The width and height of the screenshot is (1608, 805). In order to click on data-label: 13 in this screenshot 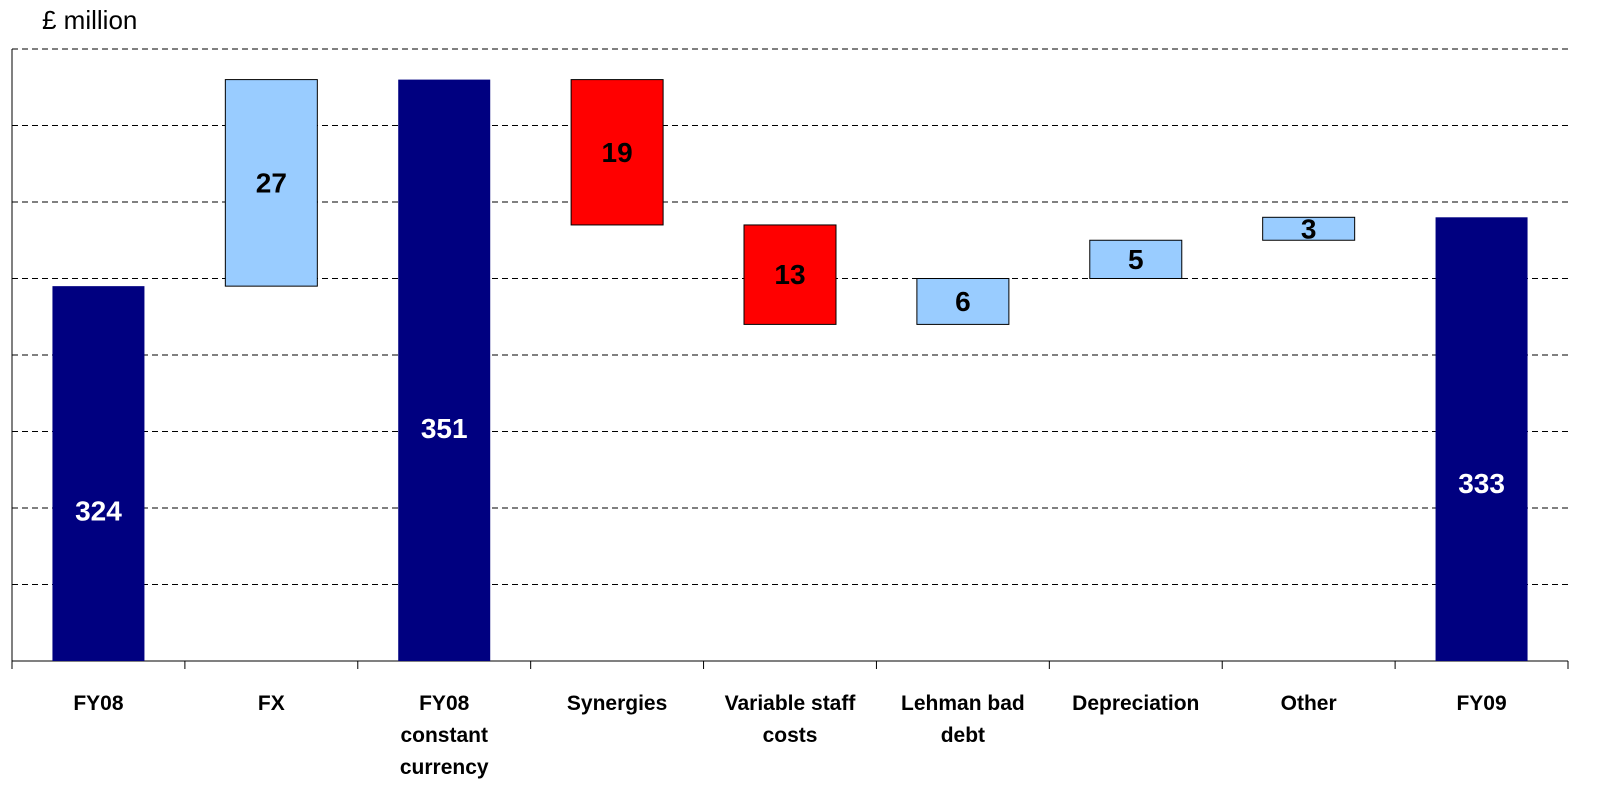, I will do `click(789, 274)`.